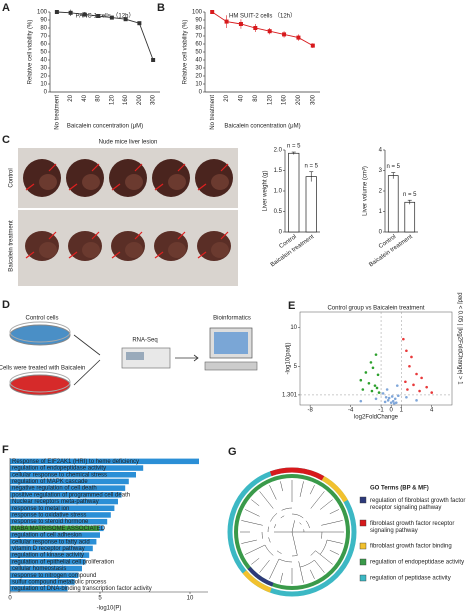 The width and height of the screenshot is (474, 616). I want to click on x-tick-label: 5, so click(100, 599).